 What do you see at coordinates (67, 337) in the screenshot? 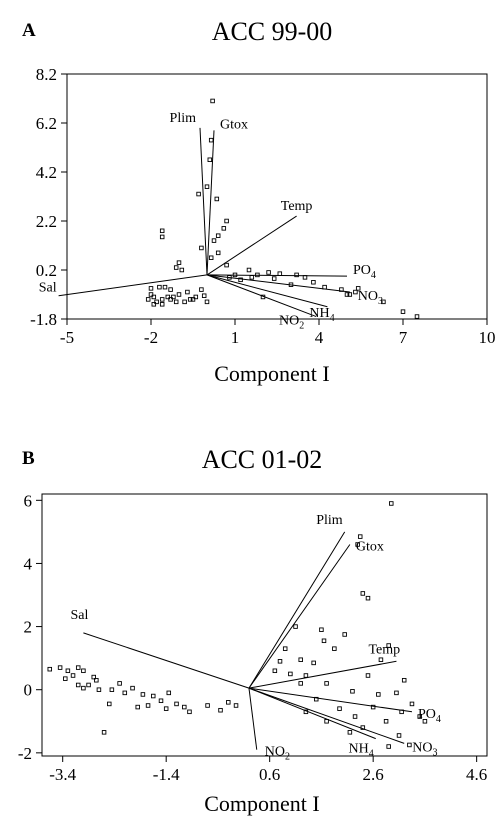
I see `x-tick-label: -5` at bounding box center [67, 337].